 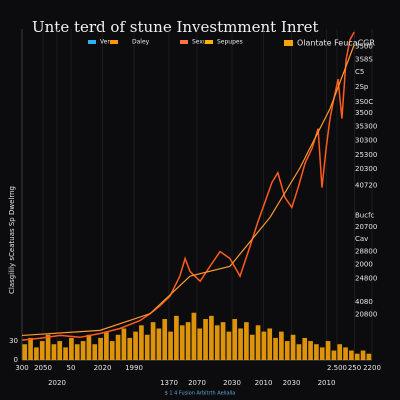 I want to click on y2-tick-label: 2Sp, so click(x=362, y=87).